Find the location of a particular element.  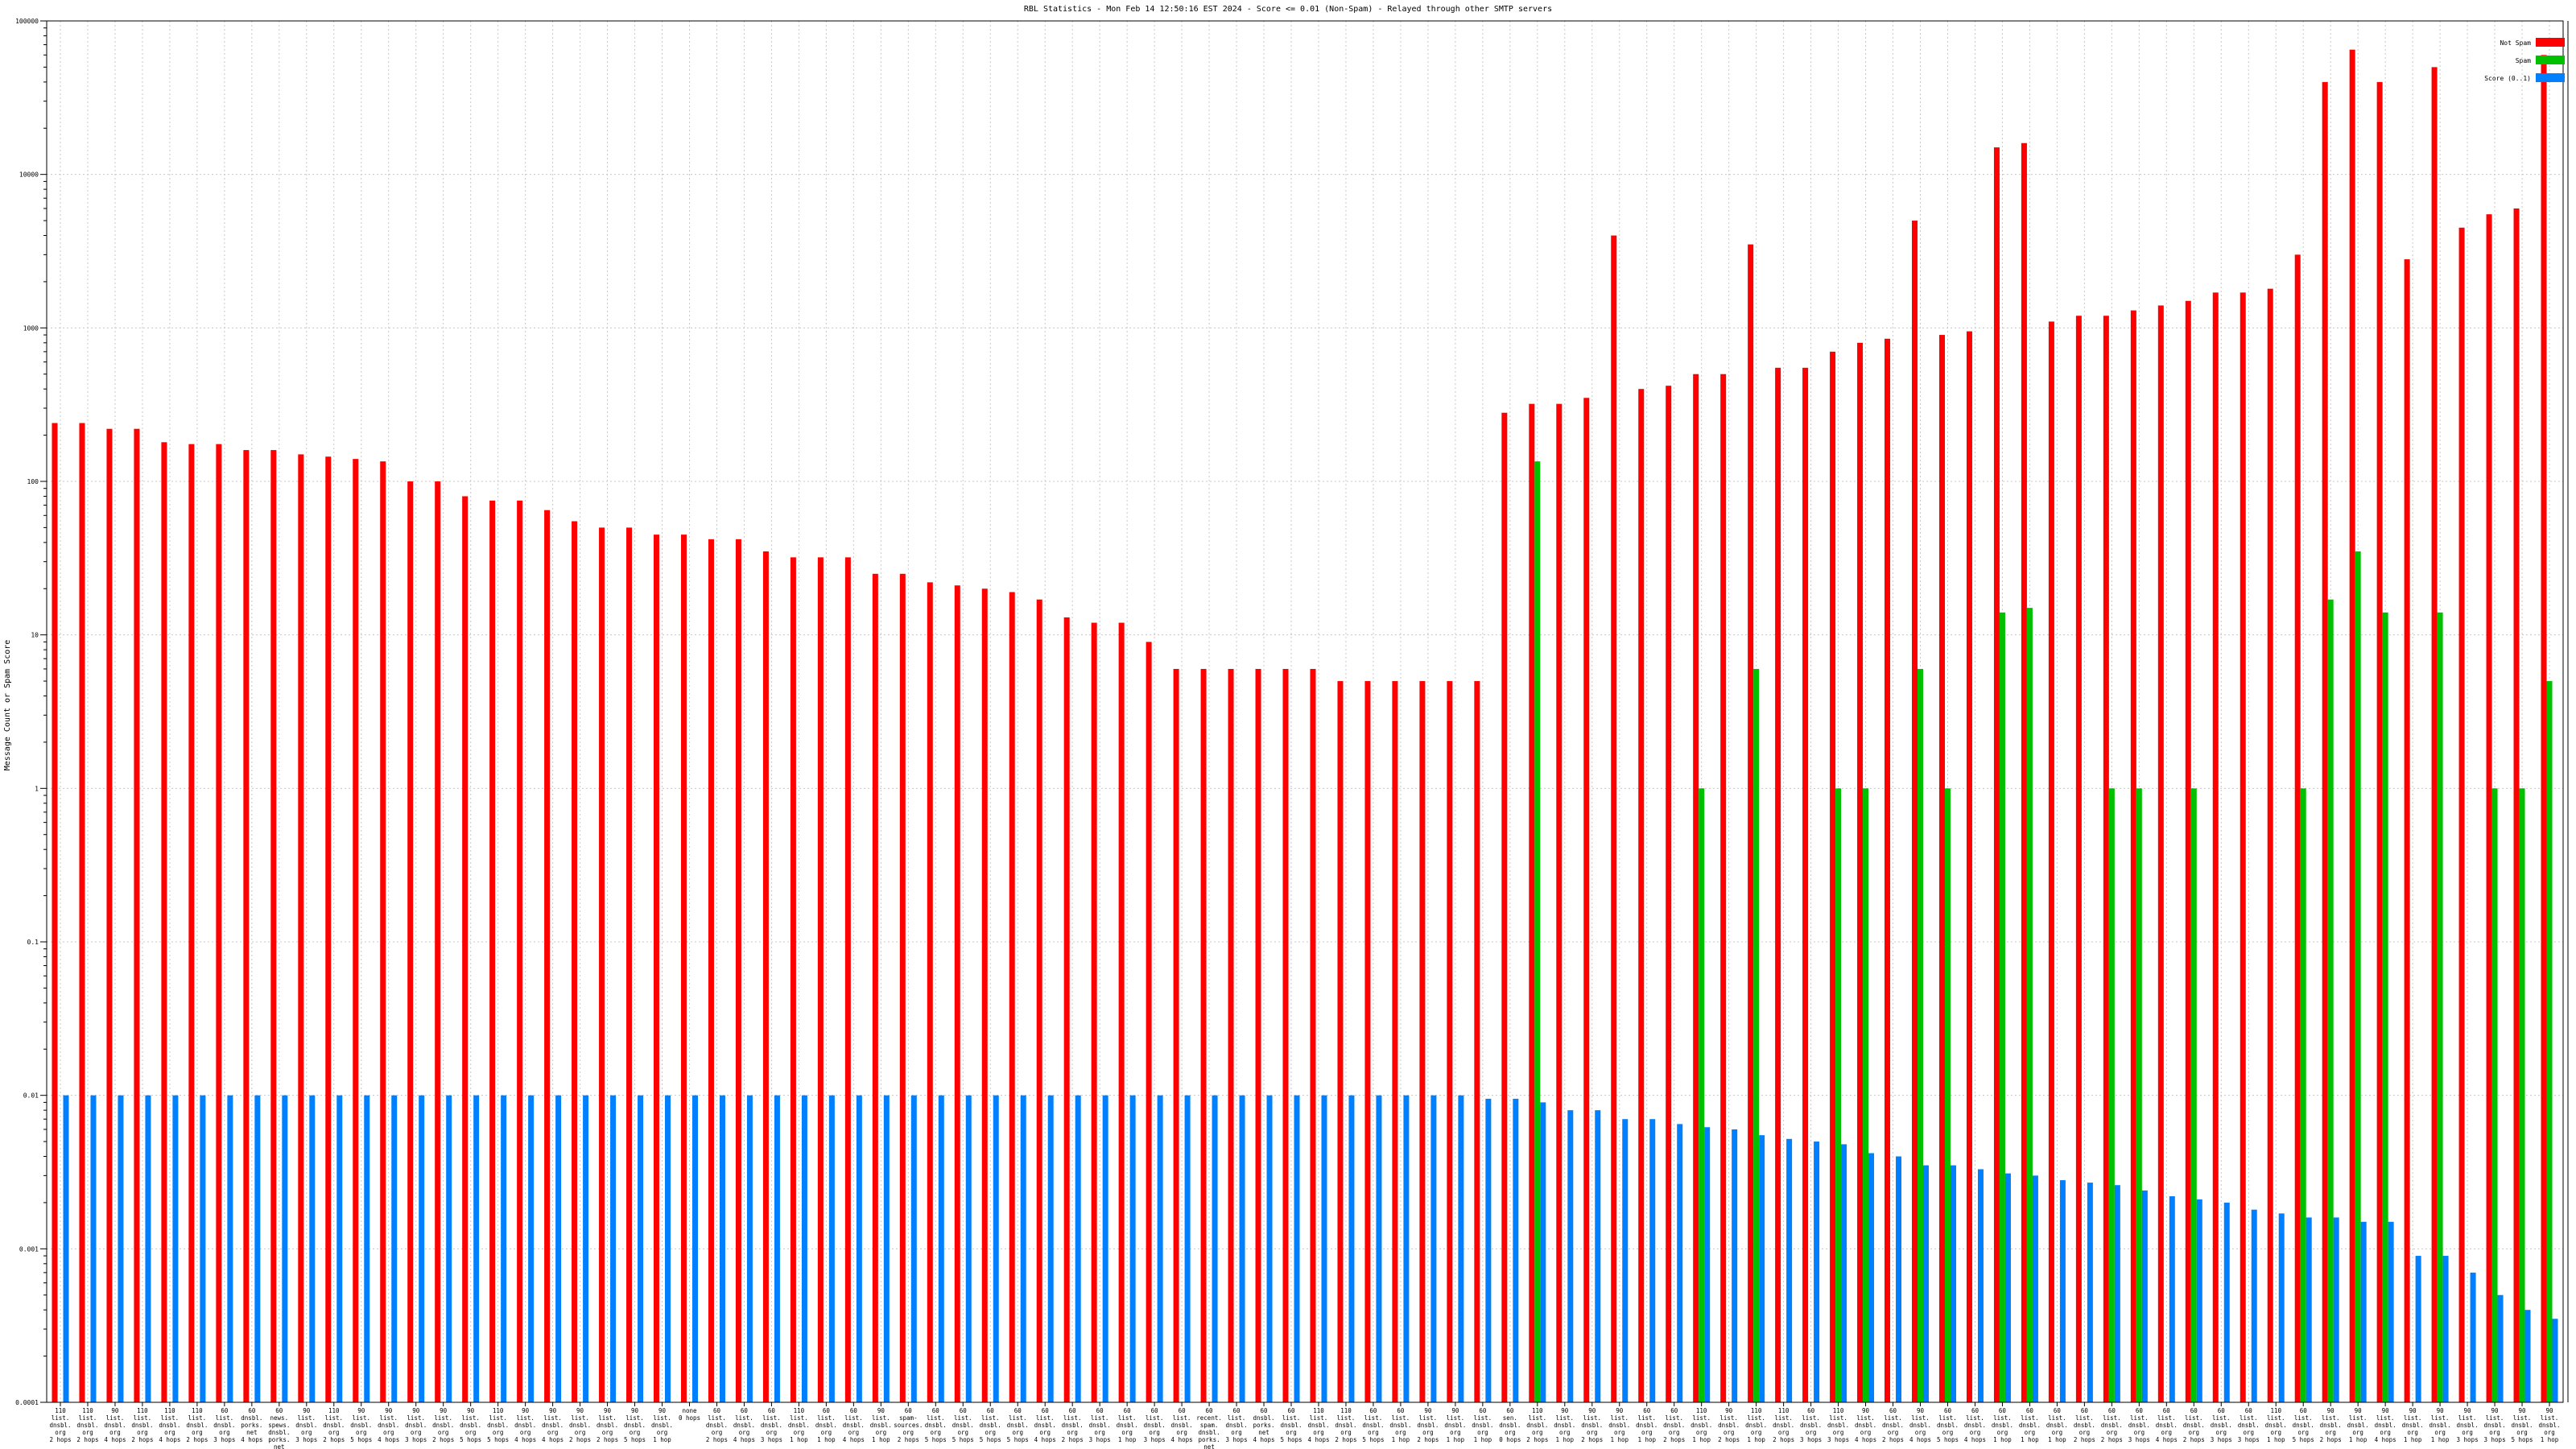

legend-label: Spam is located at coordinates (2523, 60).